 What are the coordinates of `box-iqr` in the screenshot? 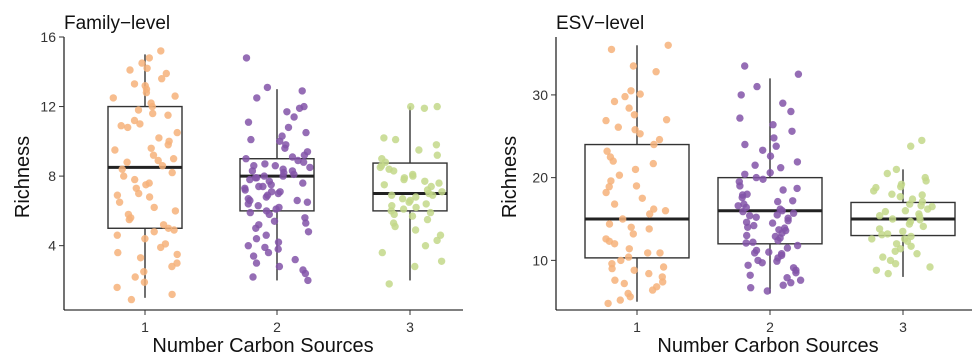 It's located at (410, 187).